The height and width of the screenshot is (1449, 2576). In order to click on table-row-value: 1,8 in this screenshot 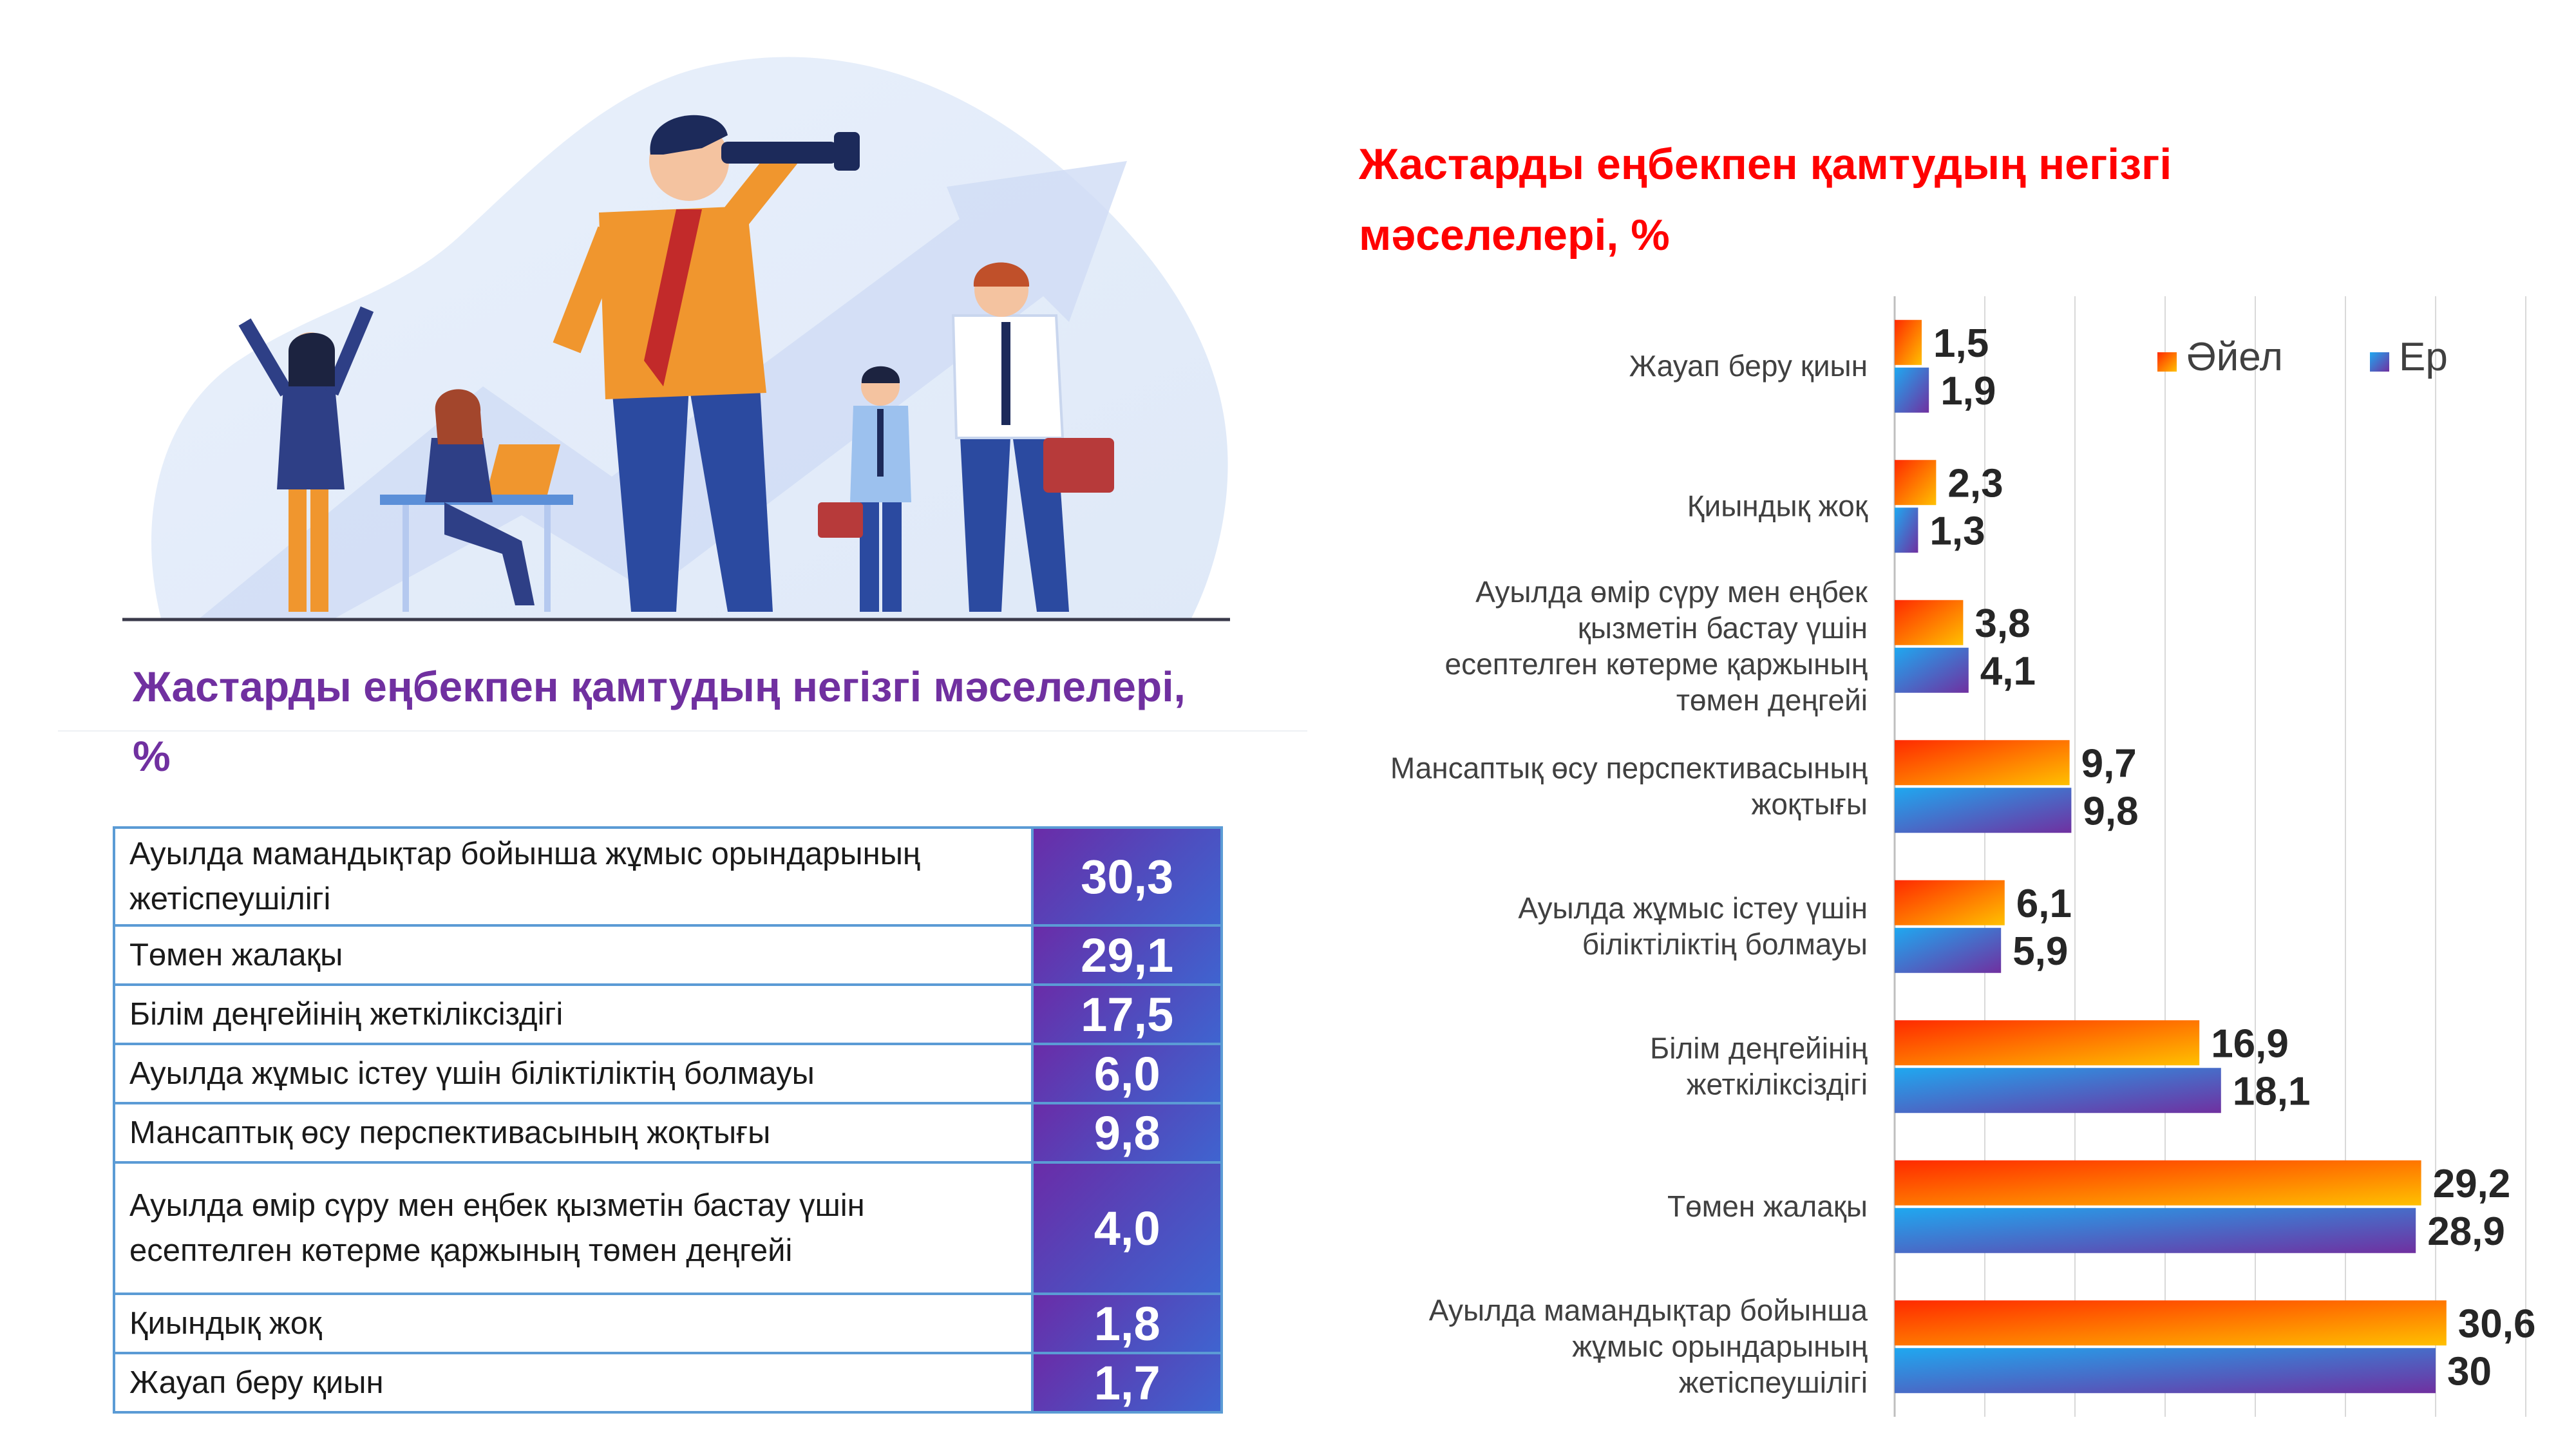, I will do `click(1127, 1323)`.